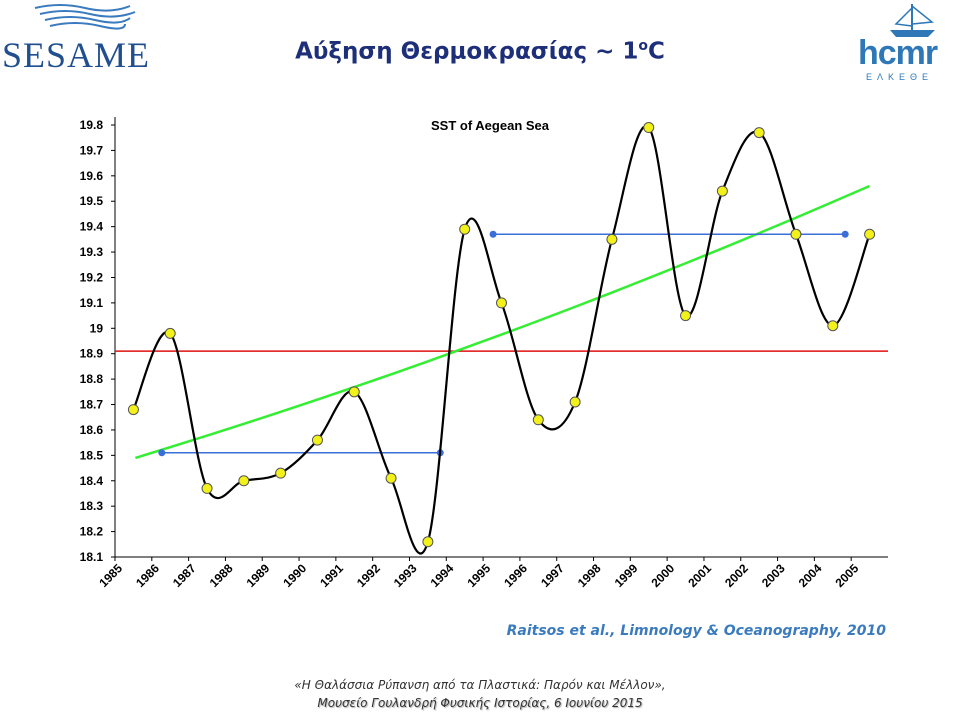  Describe the element at coordinates (478, 575) in the screenshot. I see `x-tick-label: 1995` at that location.